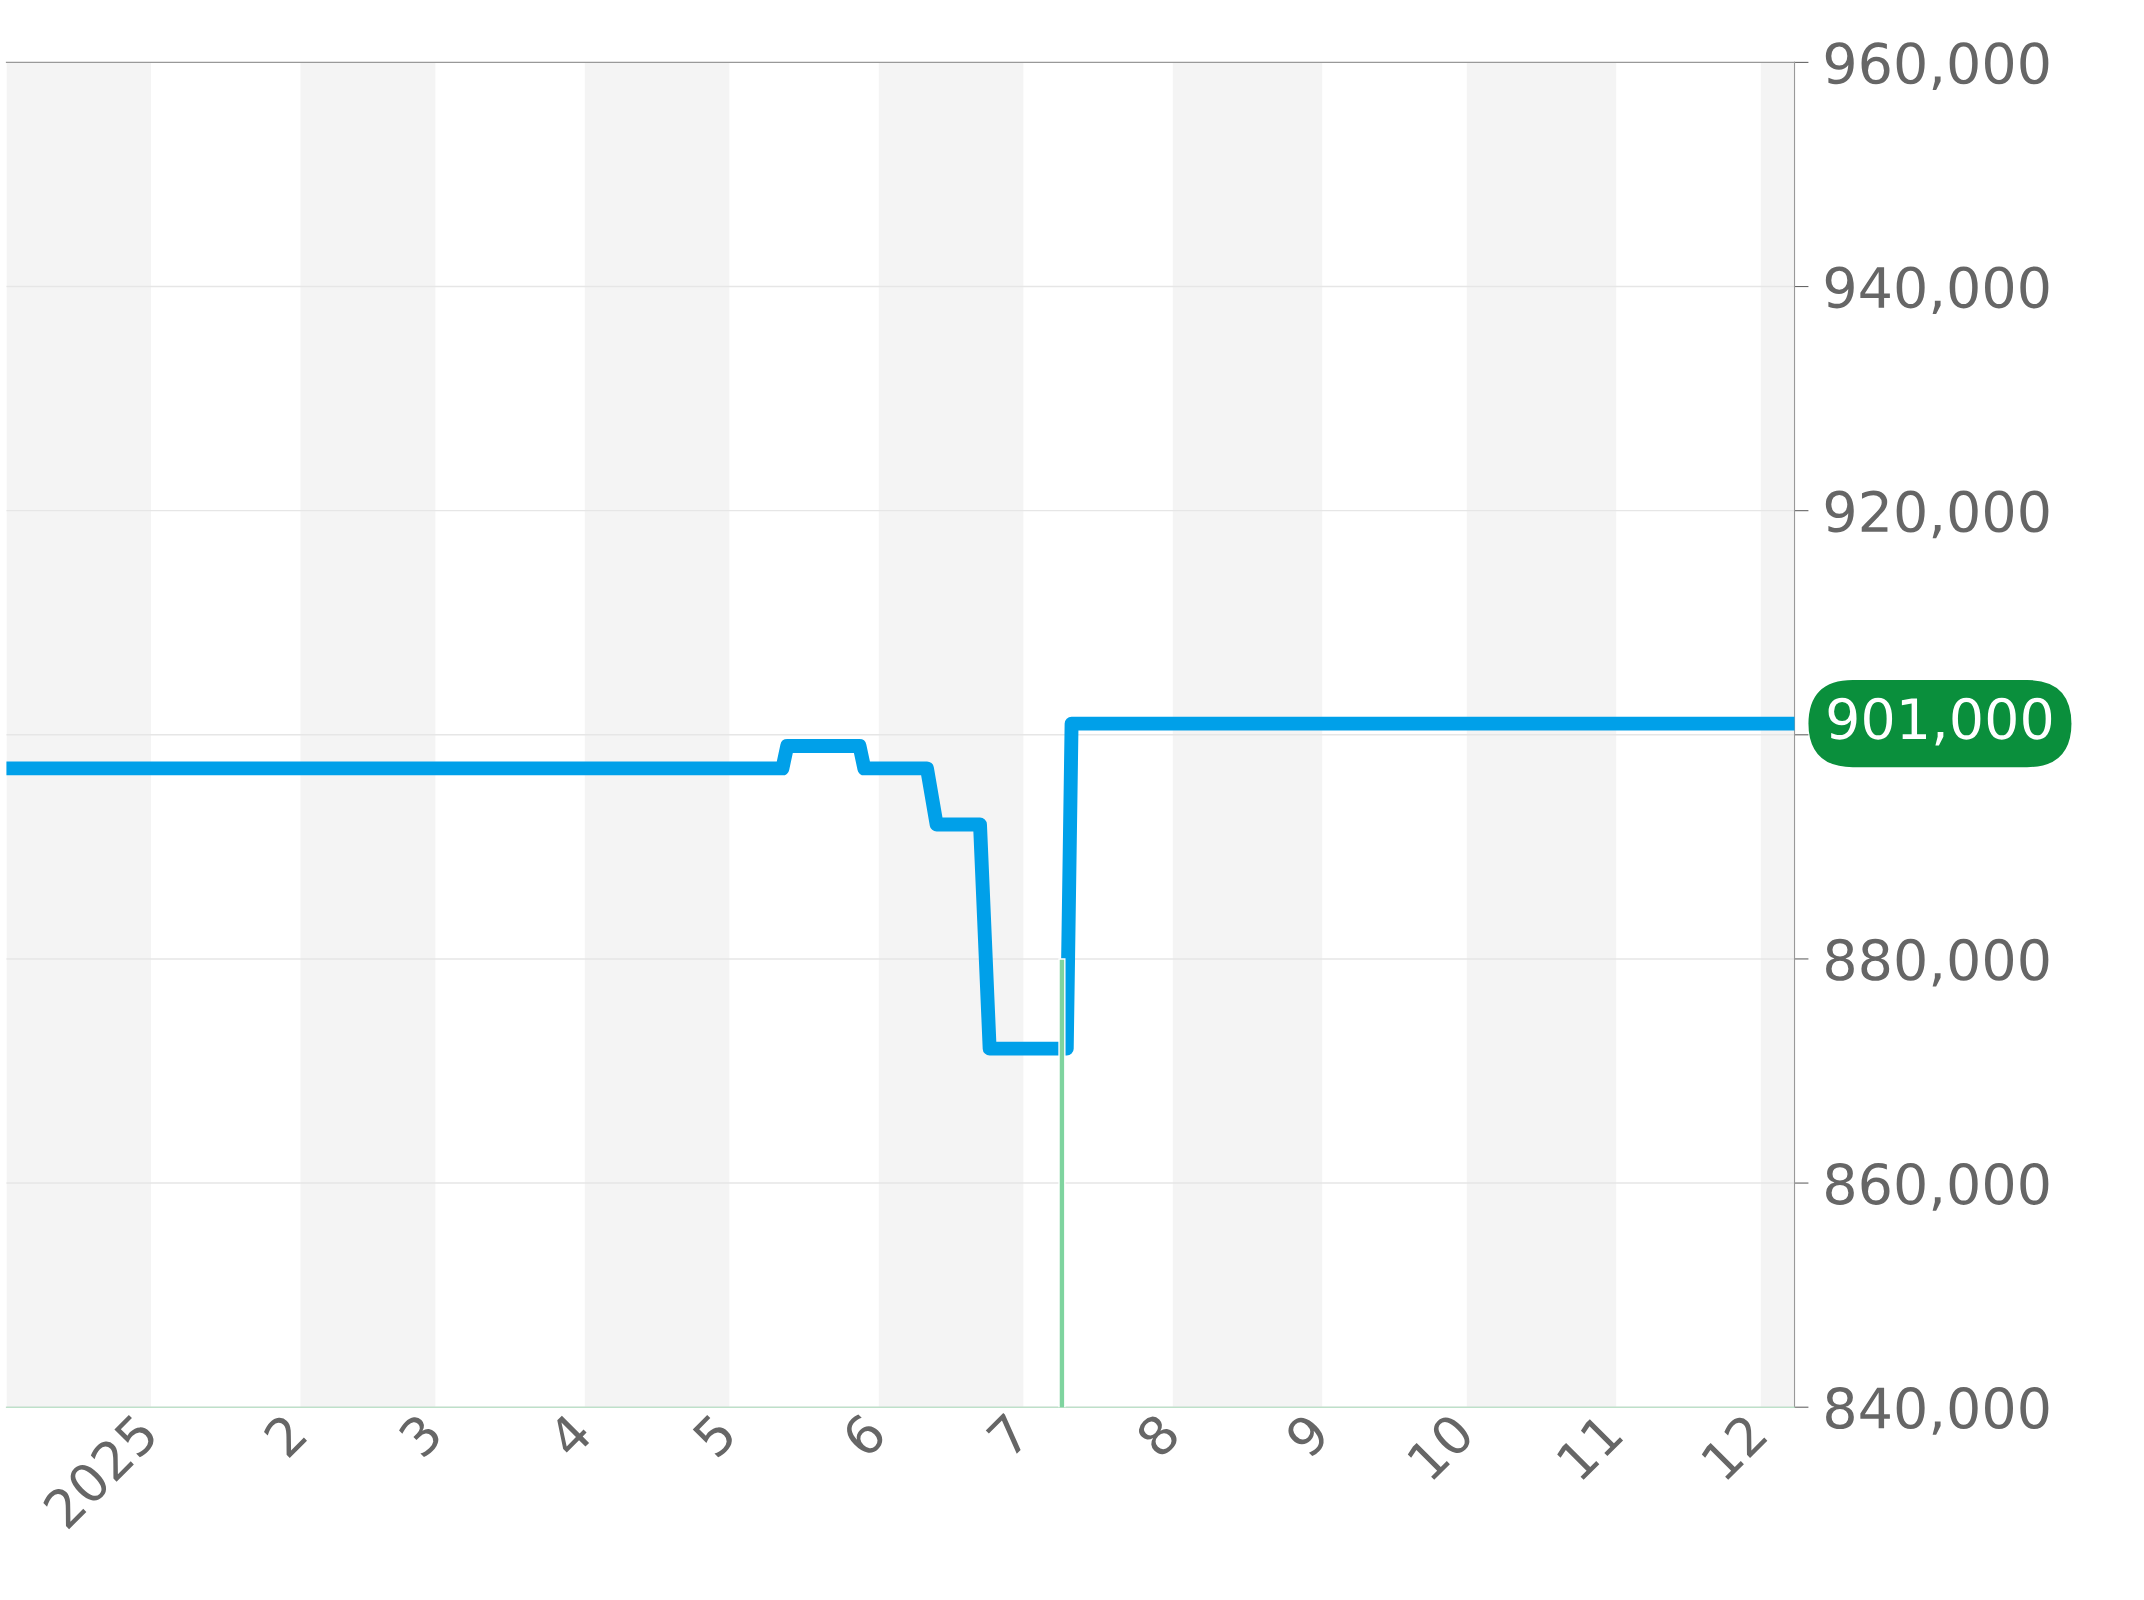  What do you see at coordinates (1937, 290) in the screenshot?
I see `y-tick-label: 940,000` at bounding box center [1937, 290].